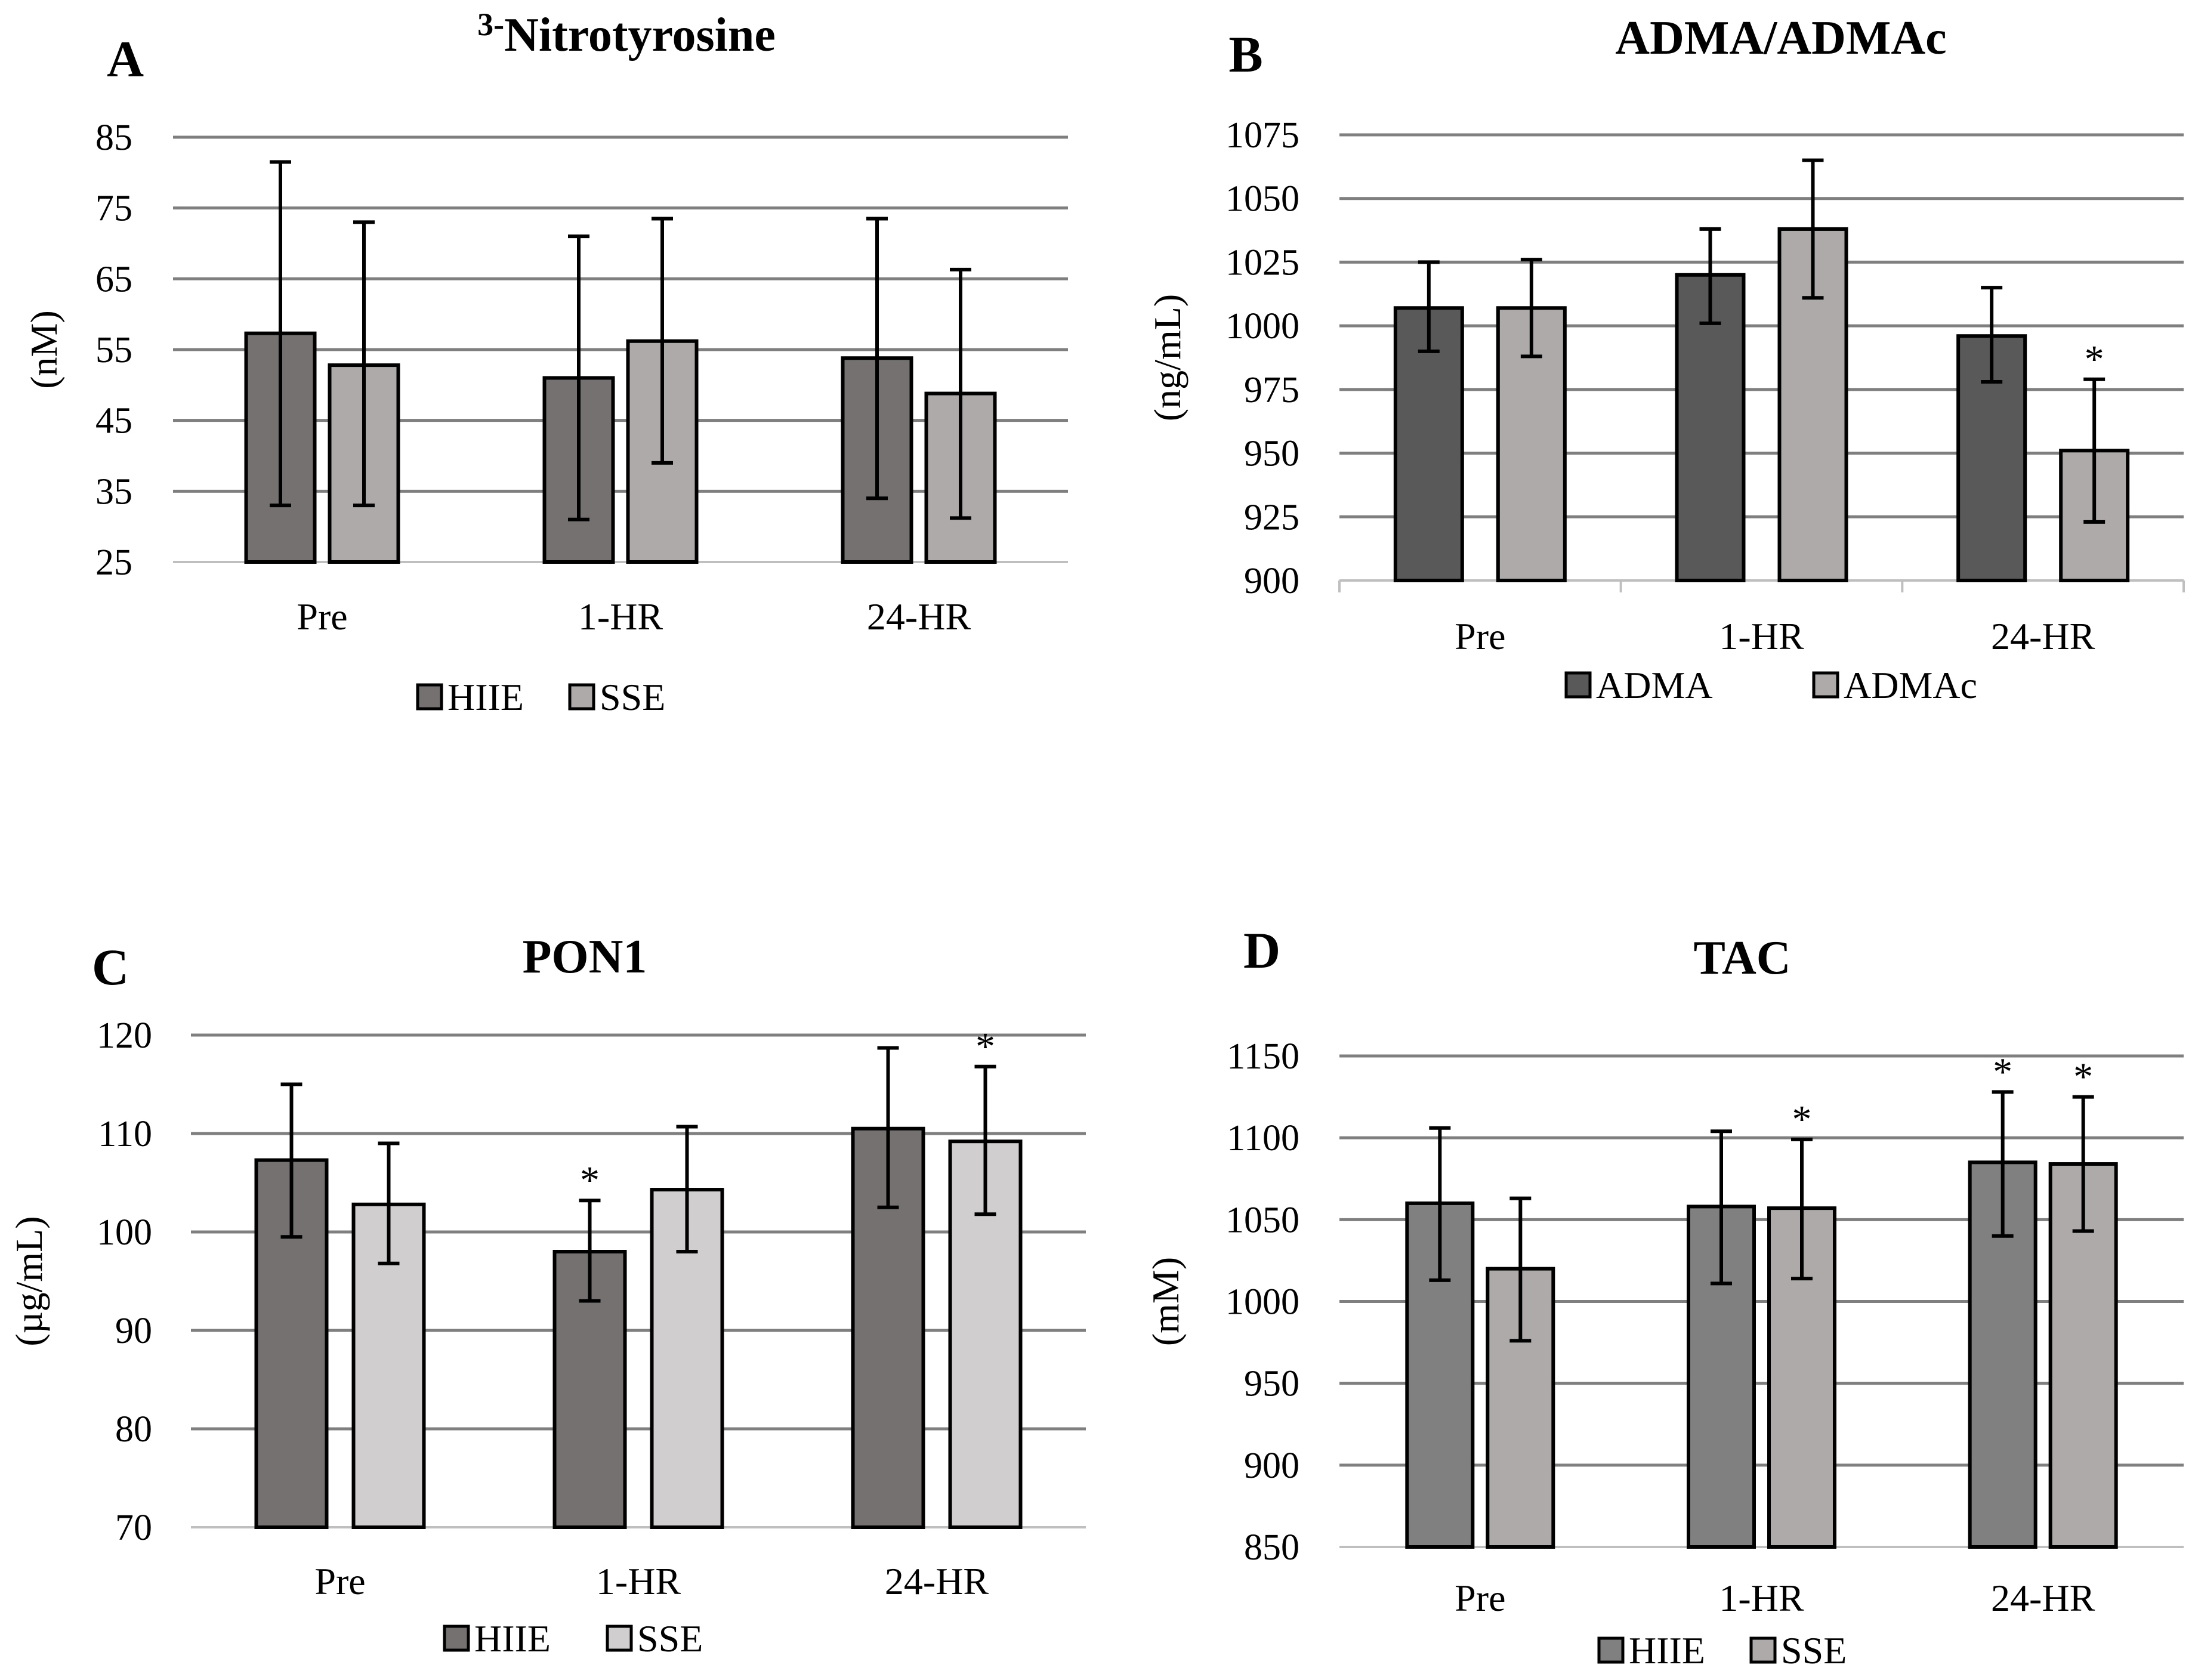 The image size is (2195, 1680). What do you see at coordinates (111, 967) in the screenshot?
I see `panel-letter: C` at bounding box center [111, 967].